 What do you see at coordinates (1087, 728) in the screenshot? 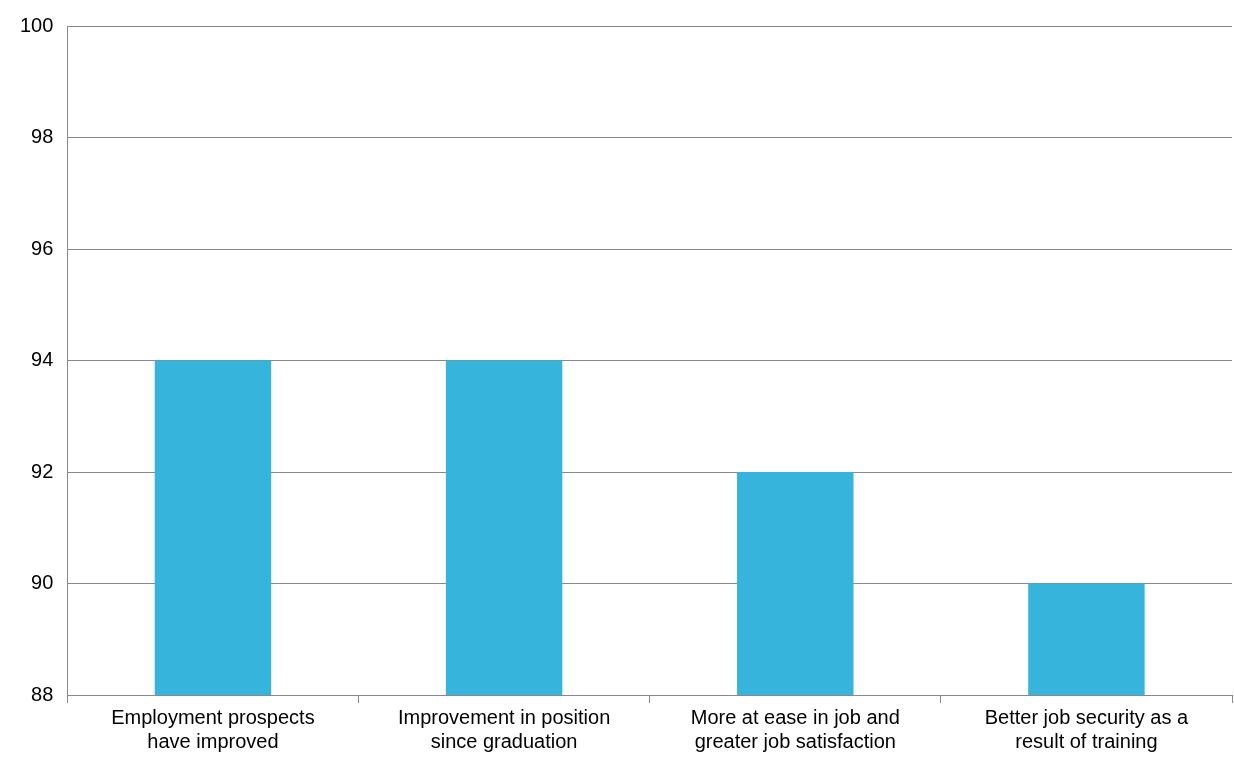
I see `x-tick-label: Better job security as a result of training` at bounding box center [1087, 728].